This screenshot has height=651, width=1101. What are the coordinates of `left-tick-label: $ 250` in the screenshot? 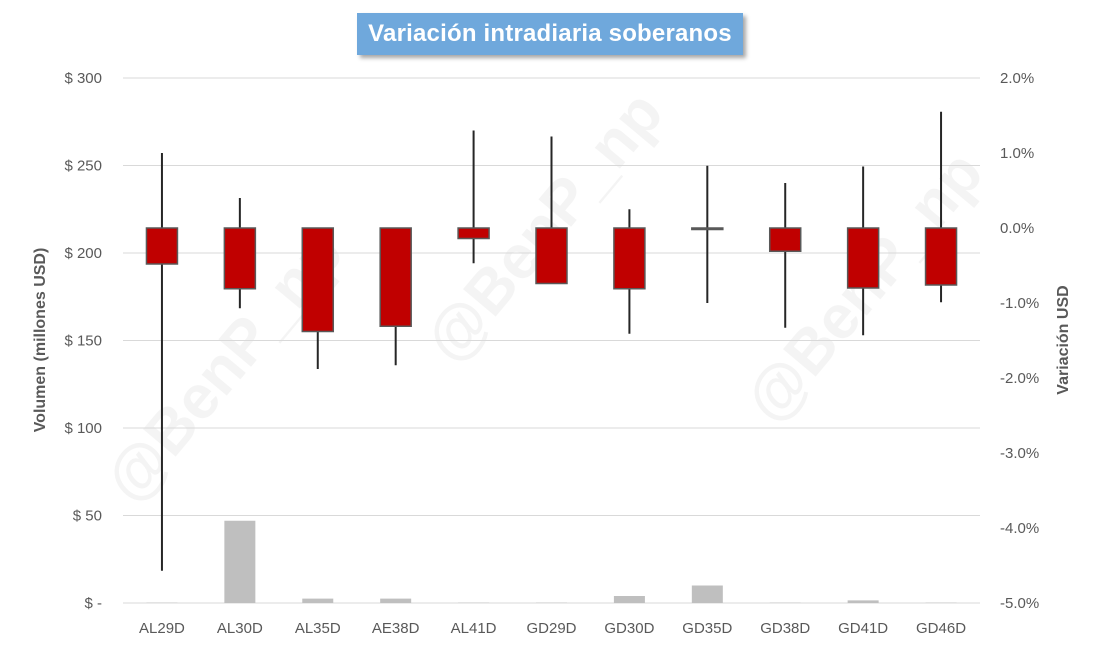 It's located at (83, 166).